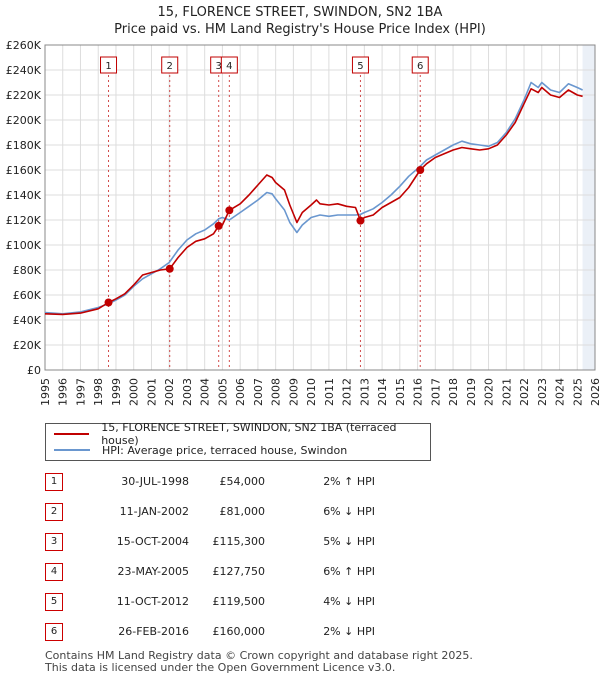 The height and width of the screenshot is (680, 600). I want to click on x-tick-label: 2024, so click(560, 392).